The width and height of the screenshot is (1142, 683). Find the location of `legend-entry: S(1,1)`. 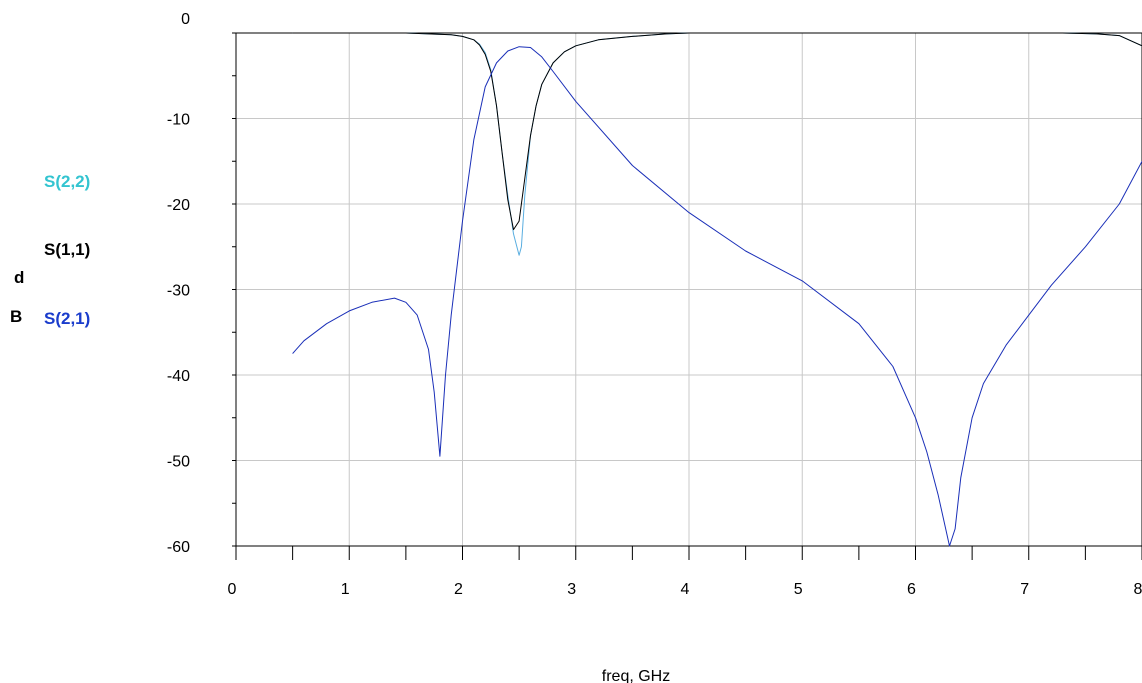

legend-entry: S(1,1) is located at coordinates (67, 249).